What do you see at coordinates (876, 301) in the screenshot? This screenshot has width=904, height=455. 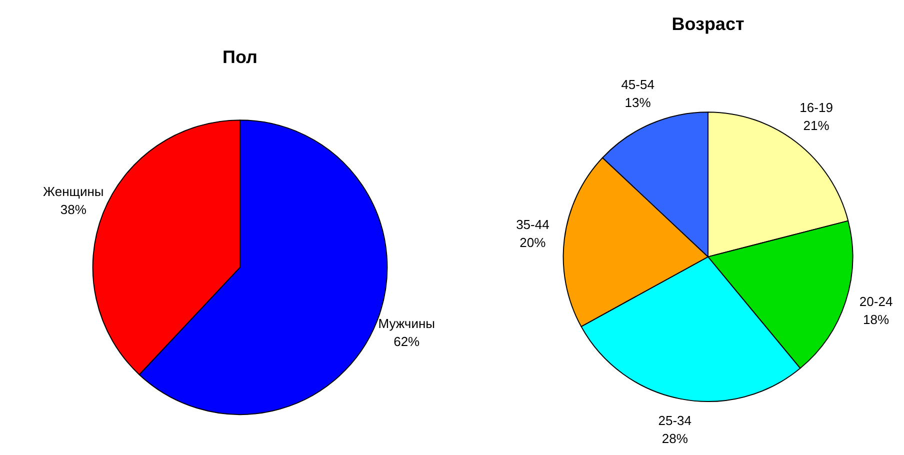 I see `slice-label: 20-24` at bounding box center [876, 301].